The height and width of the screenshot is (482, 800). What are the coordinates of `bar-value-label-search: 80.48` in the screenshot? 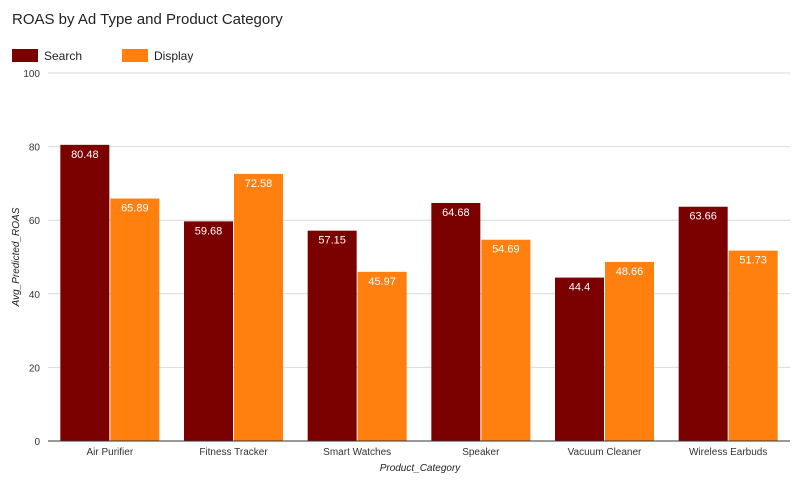 It's located at (85, 155).